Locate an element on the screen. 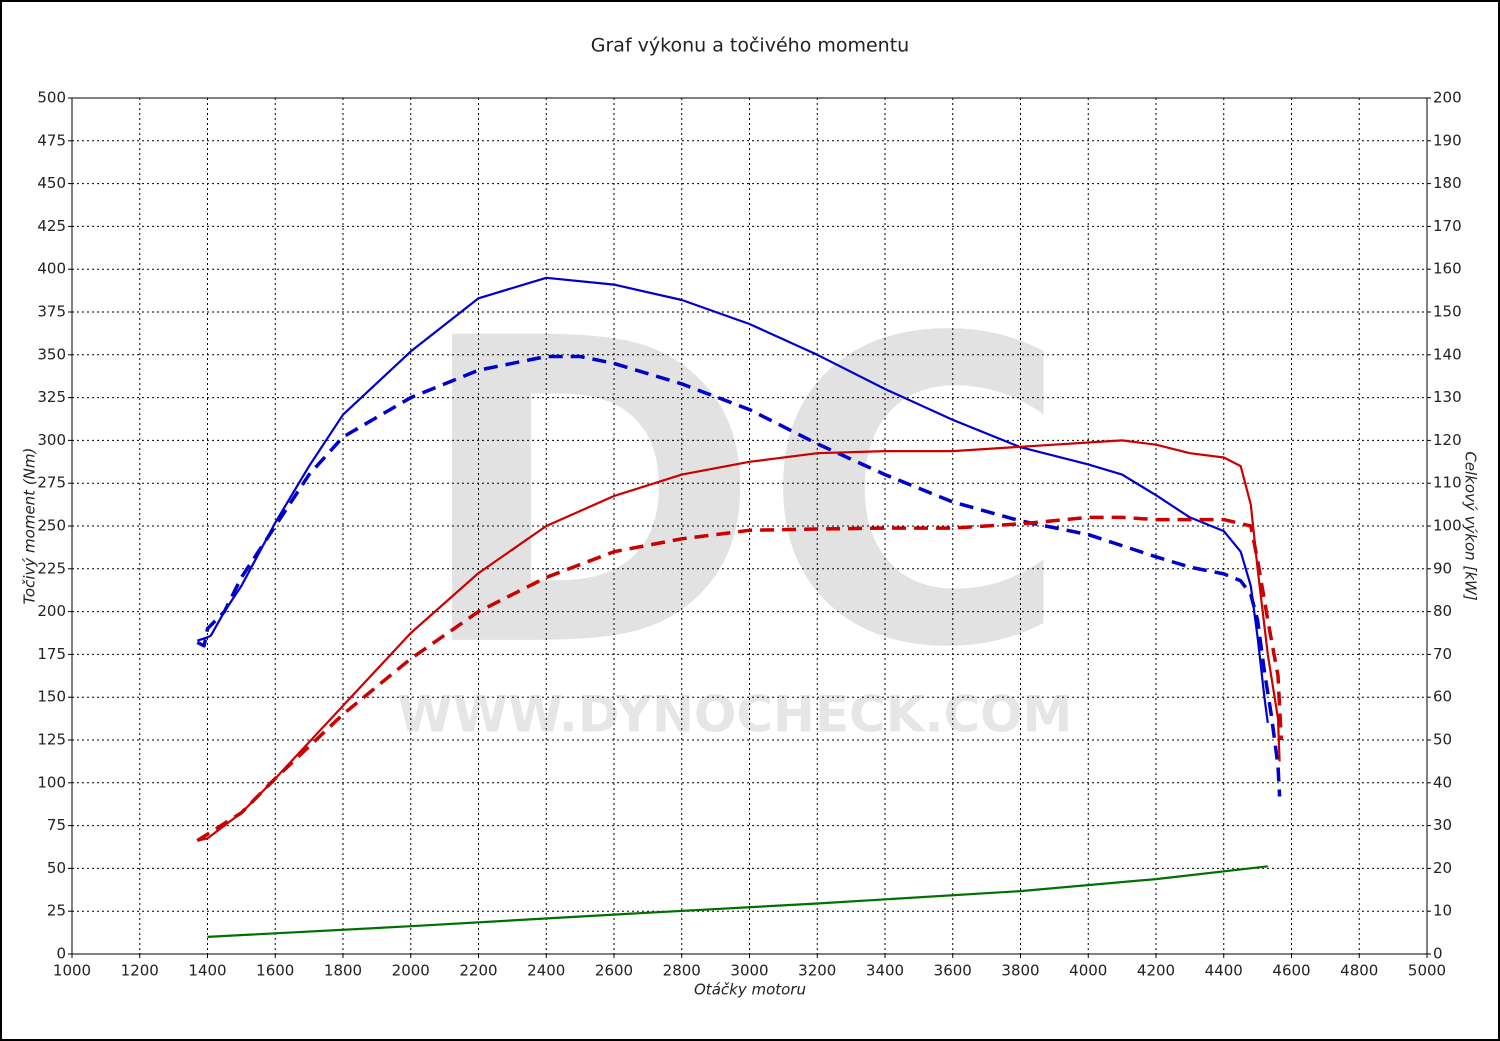 The height and width of the screenshot is (1041, 1500). x-tick-label: 4600 is located at coordinates (1291, 971).